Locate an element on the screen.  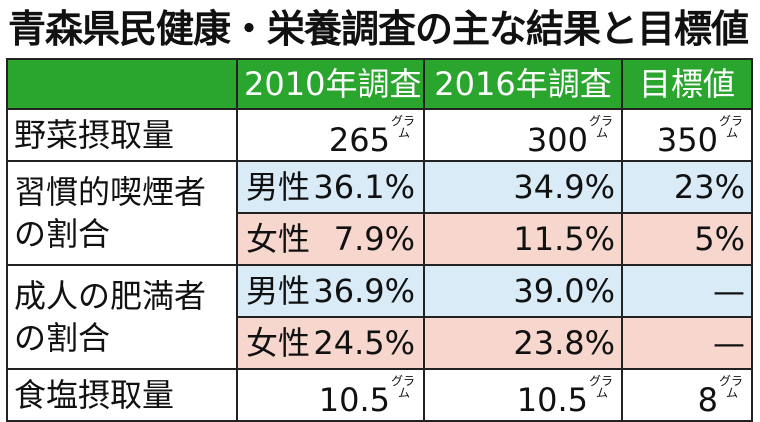
page-title: 青森県民健康・栄養調査の主な結果と目標値 is located at coordinates (378, 29).